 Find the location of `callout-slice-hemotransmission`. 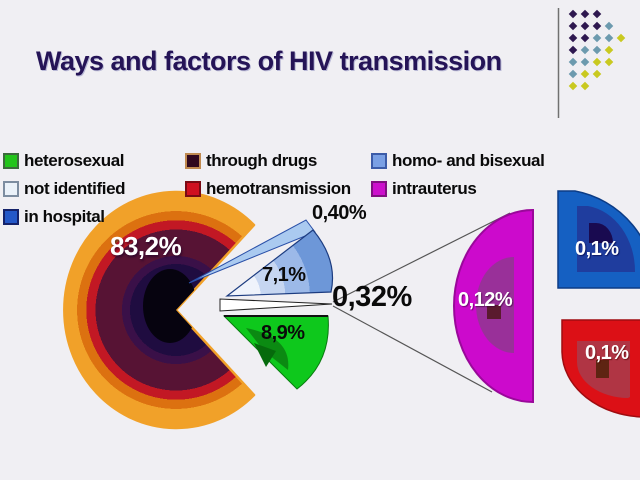

callout-slice-hemotransmission is located at coordinates (600, 368).